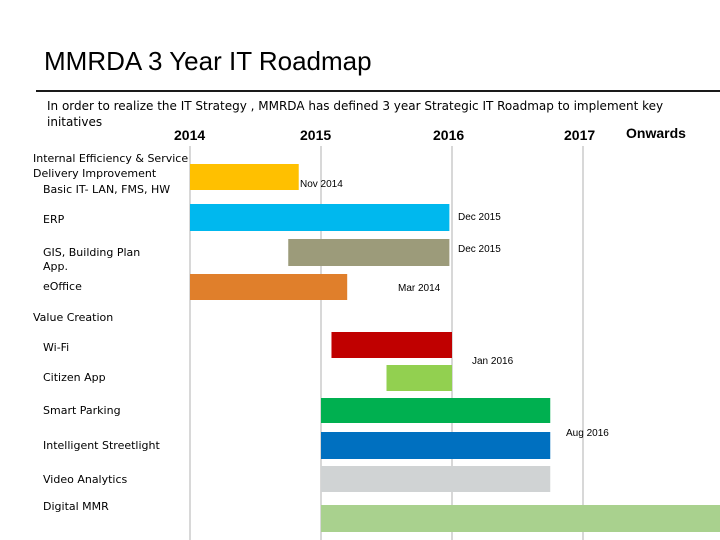 Image resolution: width=720 pixels, height=540 pixels. What do you see at coordinates (419, 288) in the screenshot?
I see `task-end-label-3: Mar 2014` at bounding box center [419, 288].